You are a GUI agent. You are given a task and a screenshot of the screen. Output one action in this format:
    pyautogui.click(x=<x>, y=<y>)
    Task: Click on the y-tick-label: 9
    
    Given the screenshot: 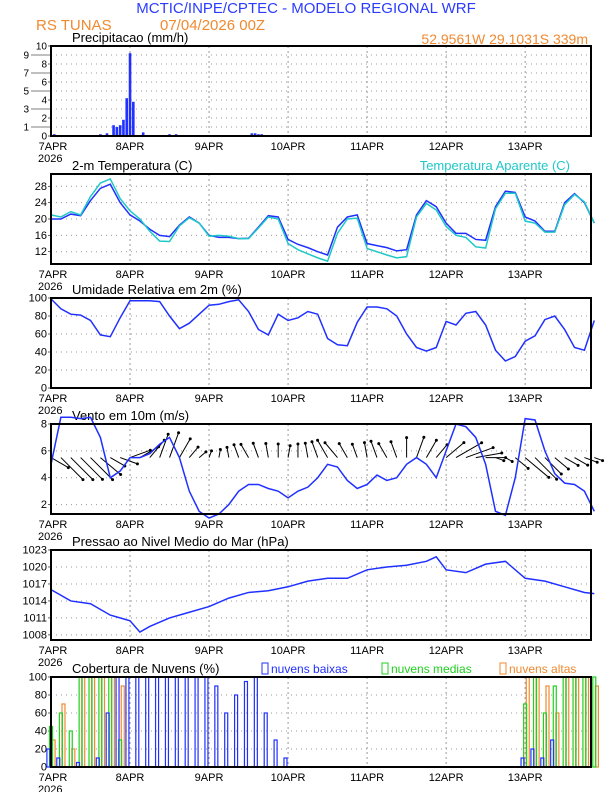 What is the action you would take?
    pyautogui.click(x=26, y=56)
    